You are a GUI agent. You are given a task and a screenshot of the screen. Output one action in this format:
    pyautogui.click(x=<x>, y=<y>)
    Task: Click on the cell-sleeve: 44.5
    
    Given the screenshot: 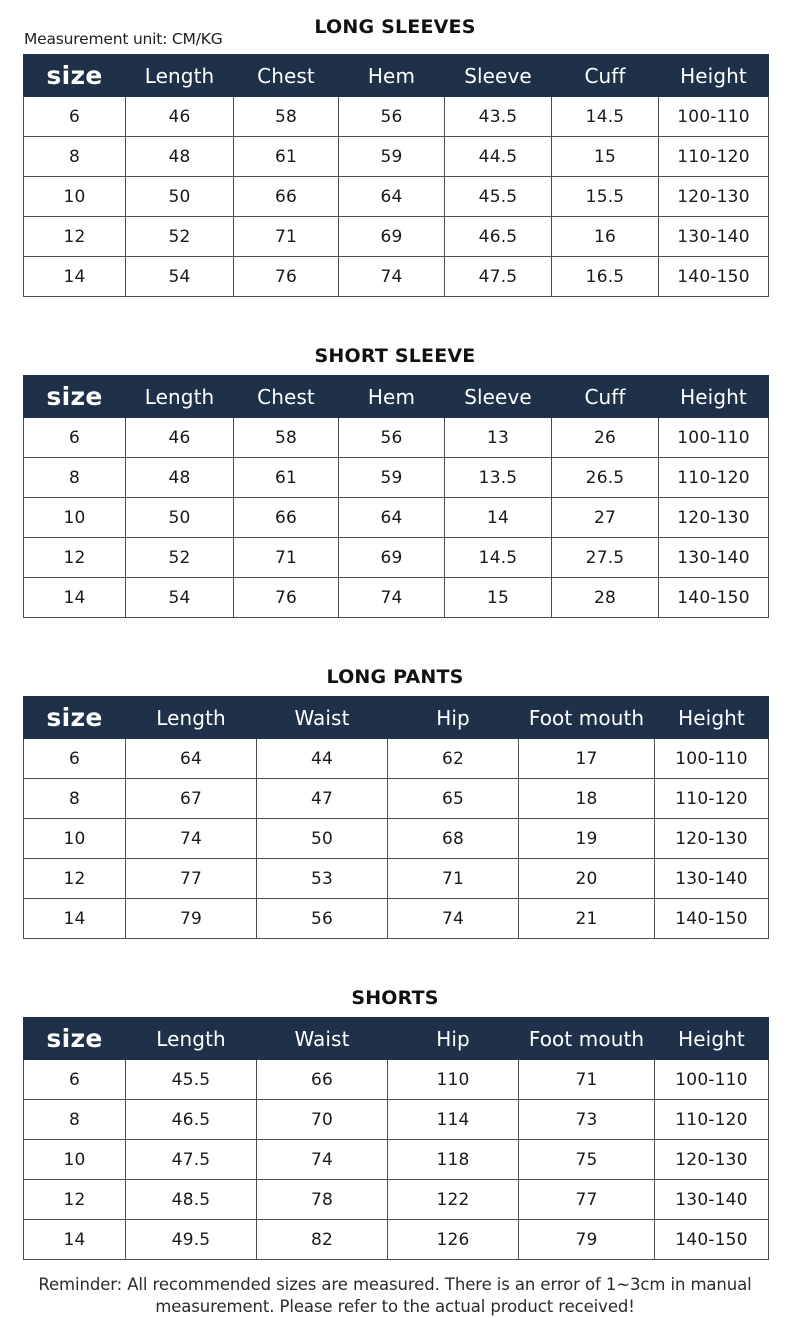 What is the action you would take?
    pyautogui.click(x=498, y=156)
    